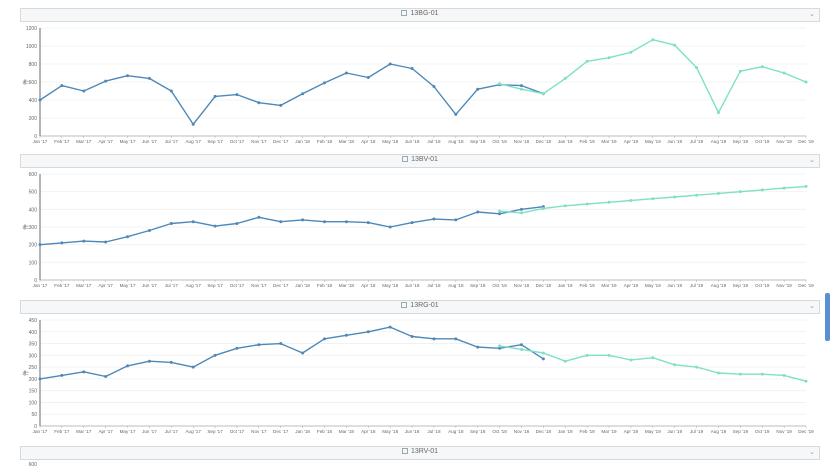 This screenshot has height=467, width=830. Describe the element at coordinates (762, 431) in the screenshot. I see `x-tick-label: Oct '19` at that location.